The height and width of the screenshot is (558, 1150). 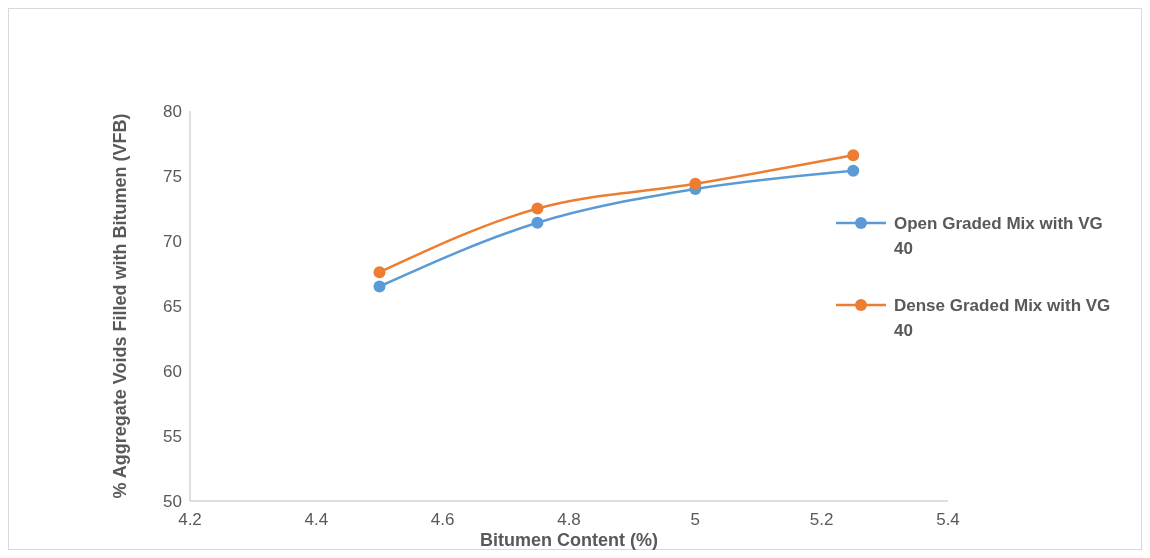 I want to click on x-tick-label: 4.8, so click(x=569, y=519).